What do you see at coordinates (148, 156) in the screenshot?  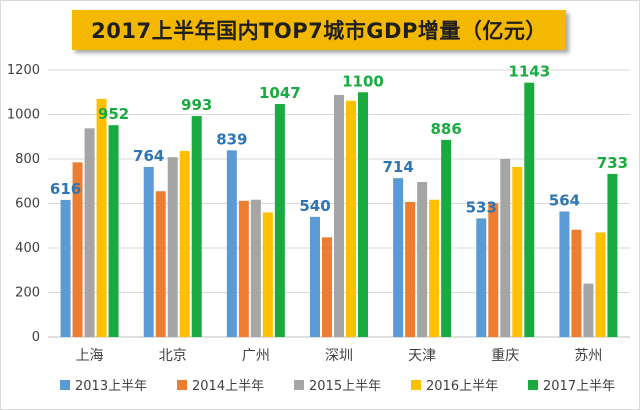 I see `data-label: 764` at bounding box center [148, 156].